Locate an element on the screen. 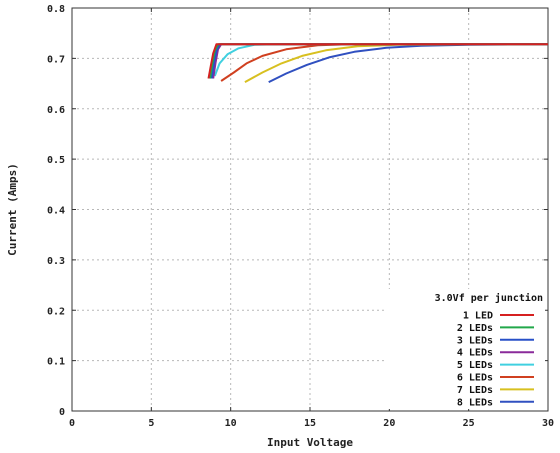 Image resolution: width=560 pixels, height=453 pixels. series-lines is located at coordinates (378, 63).